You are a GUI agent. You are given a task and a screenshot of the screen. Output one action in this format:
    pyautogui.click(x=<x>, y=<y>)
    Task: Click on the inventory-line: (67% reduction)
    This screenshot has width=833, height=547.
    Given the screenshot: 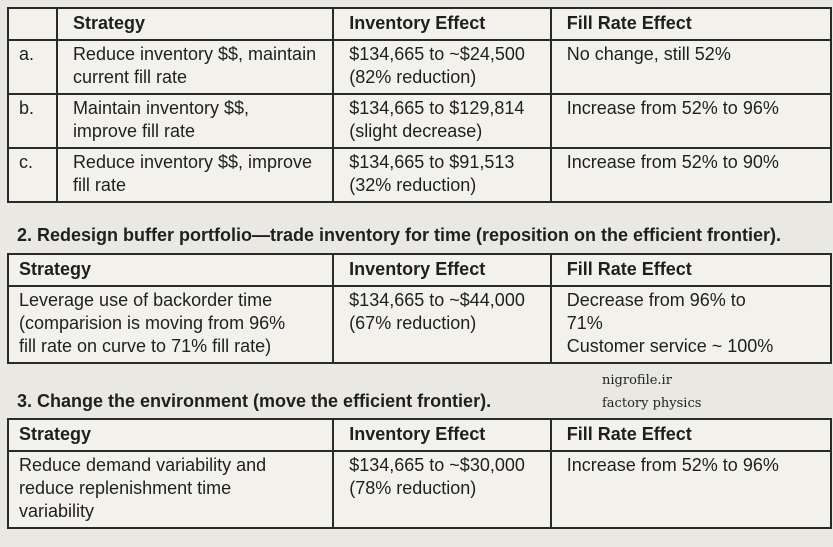 What is the action you would take?
    pyautogui.click(x=413, y=323)
    